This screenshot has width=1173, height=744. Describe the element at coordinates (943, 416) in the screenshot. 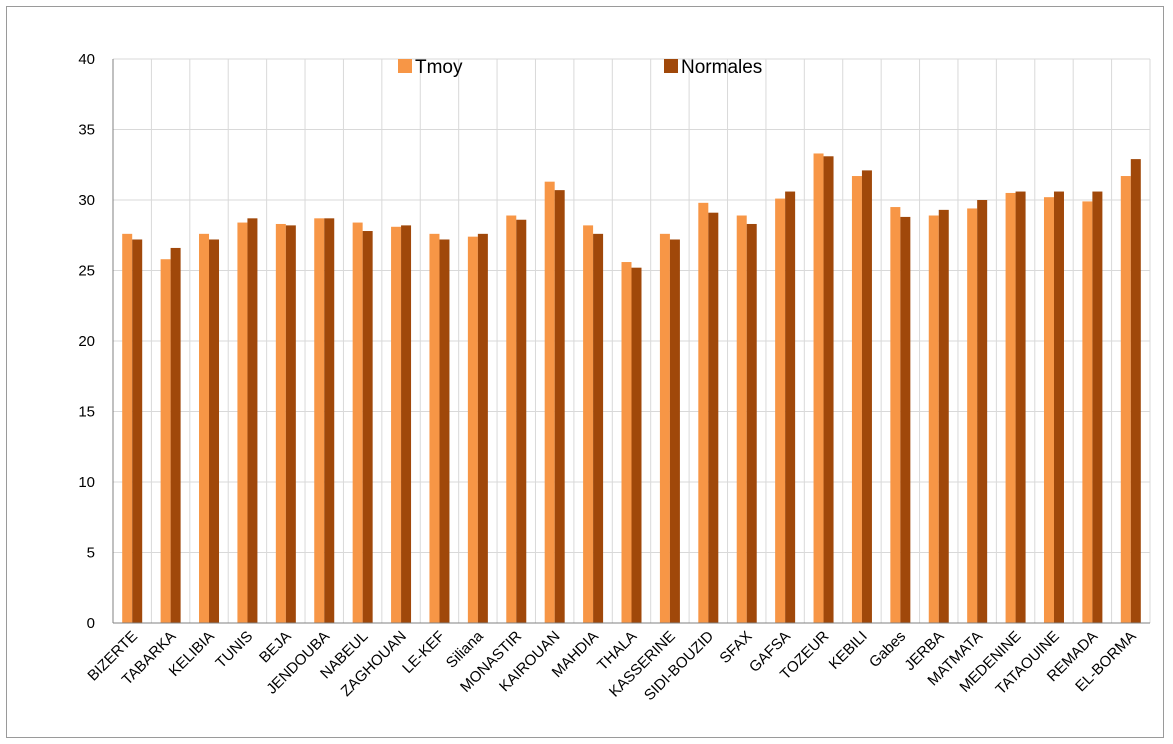

I see `bar-normales-jerba` at that location.